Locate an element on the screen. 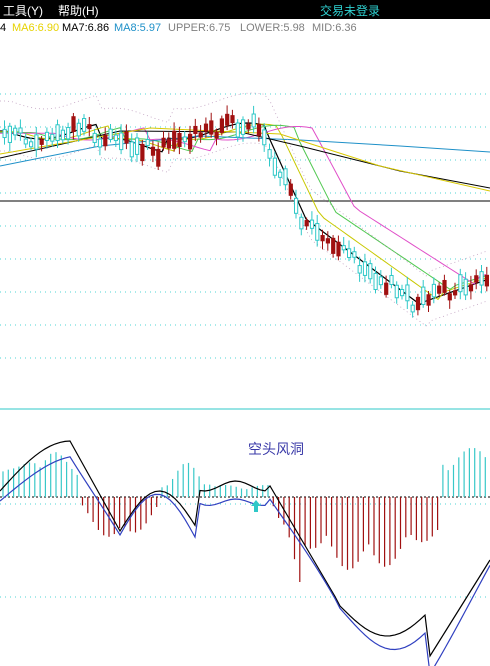  legend-item-value: 4 is located at coordinates (3, 28).